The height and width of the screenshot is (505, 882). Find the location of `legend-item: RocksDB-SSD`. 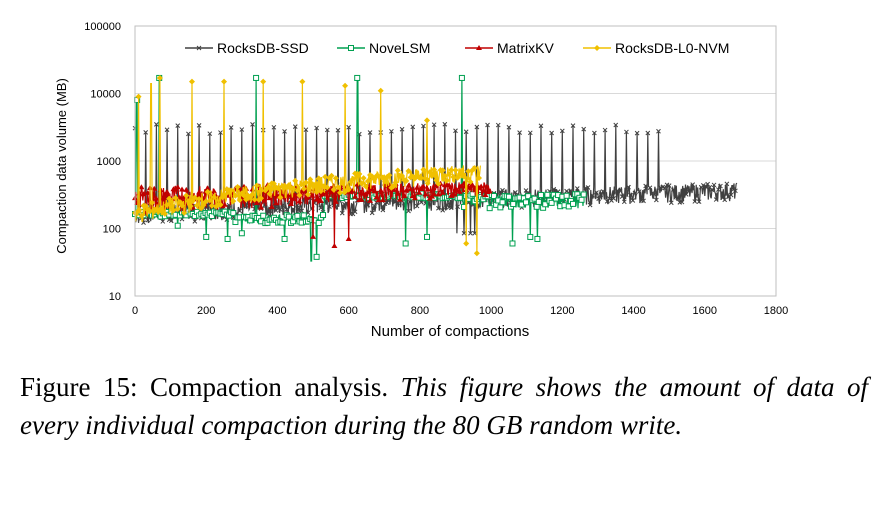

legend-item: RocksDB-SSD is located at coordinates (247, 48).